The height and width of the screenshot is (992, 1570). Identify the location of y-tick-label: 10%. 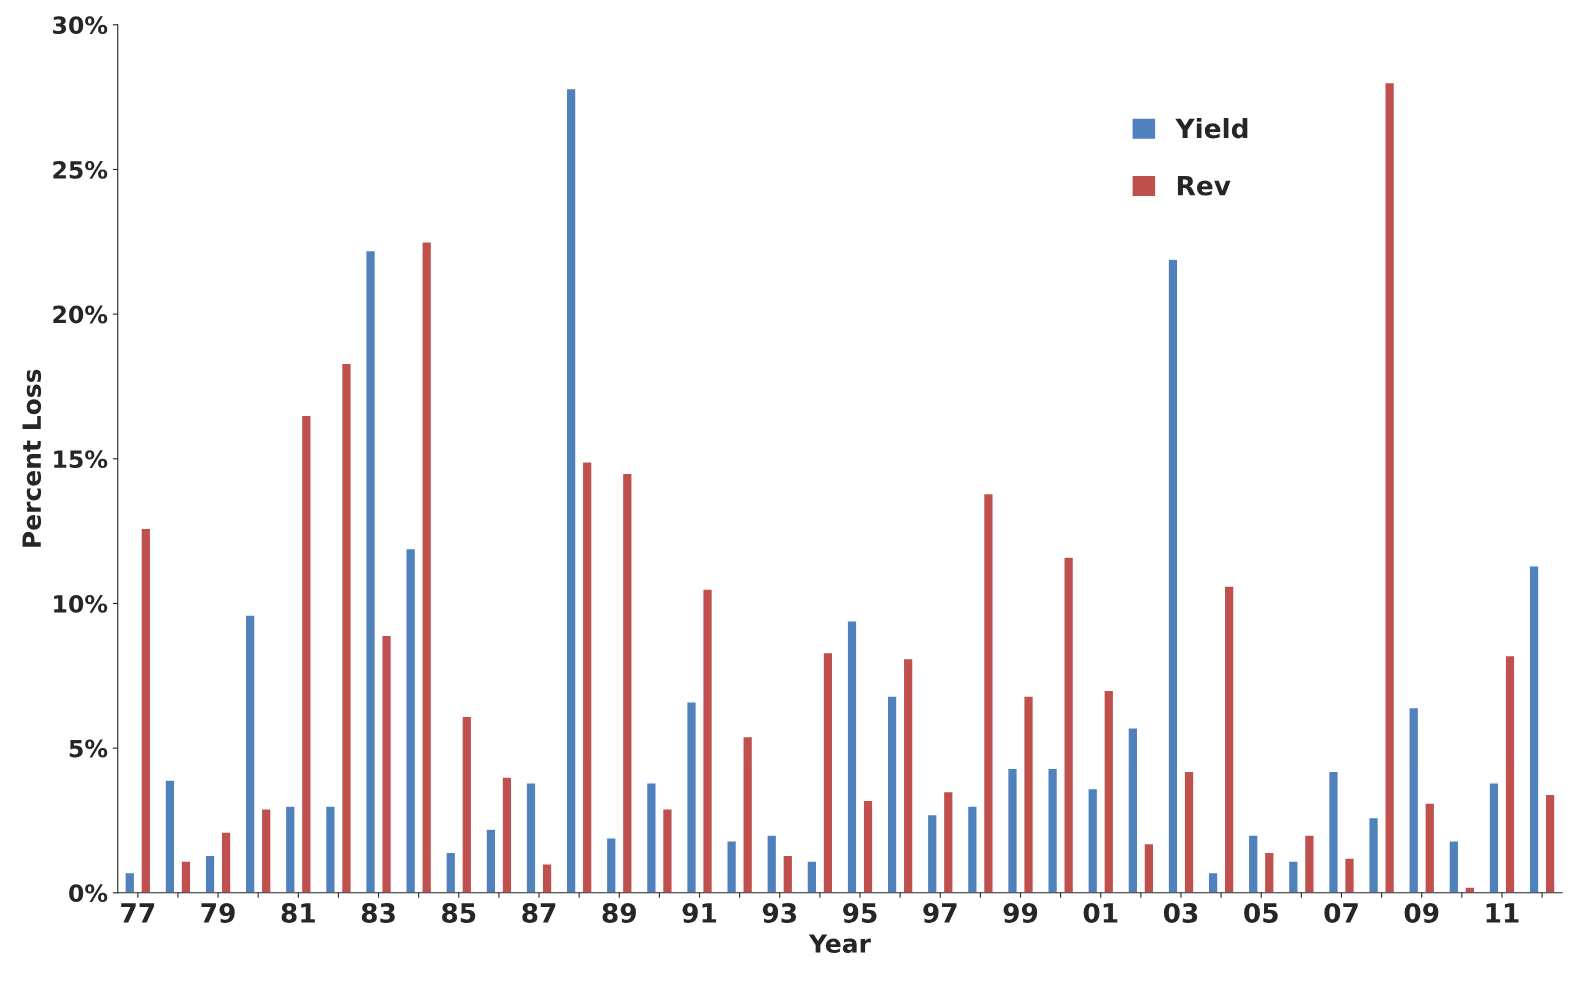
(81, 603).